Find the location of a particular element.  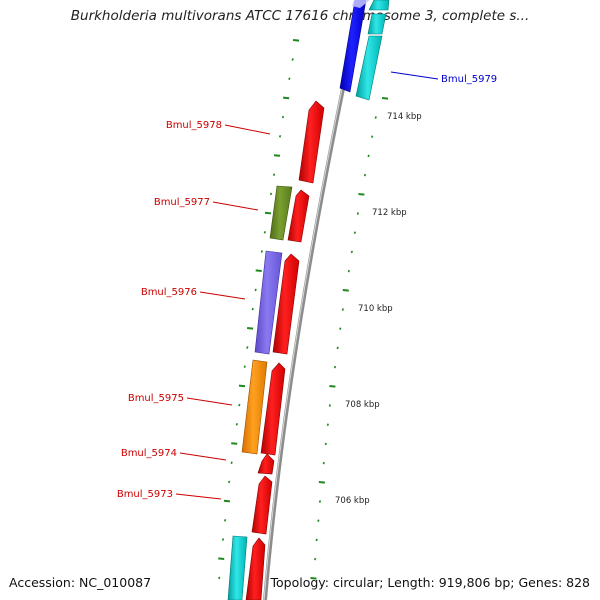

gene-cyan-bottom is located at coordinates (237, 567).